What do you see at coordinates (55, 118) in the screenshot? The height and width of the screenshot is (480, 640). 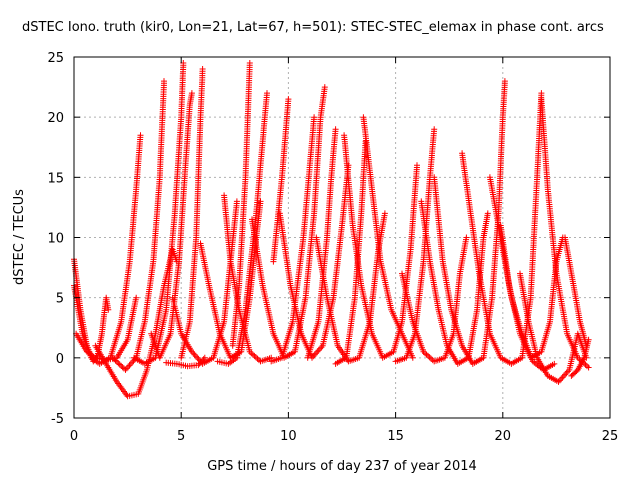 I see `y-tick-label: 20` at bounding box center [55, 118].